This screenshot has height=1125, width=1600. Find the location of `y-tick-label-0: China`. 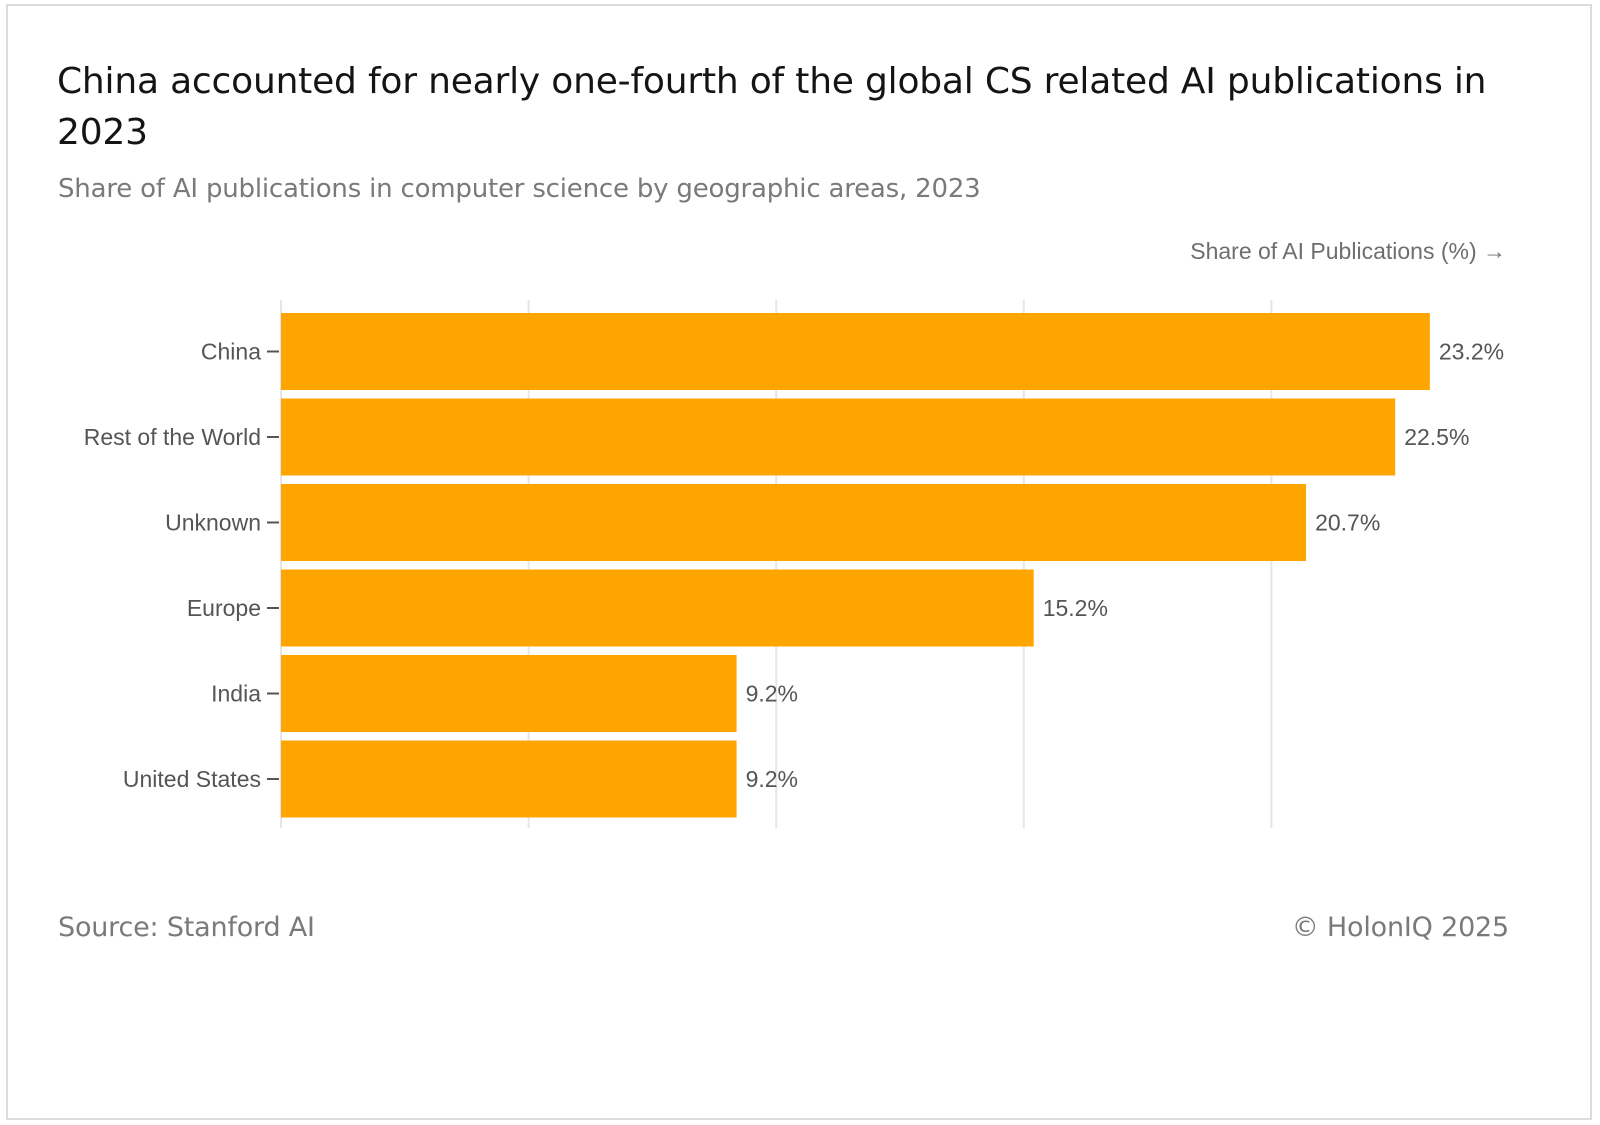

y-tick-label-0: China is located at coordinates (231, 352).